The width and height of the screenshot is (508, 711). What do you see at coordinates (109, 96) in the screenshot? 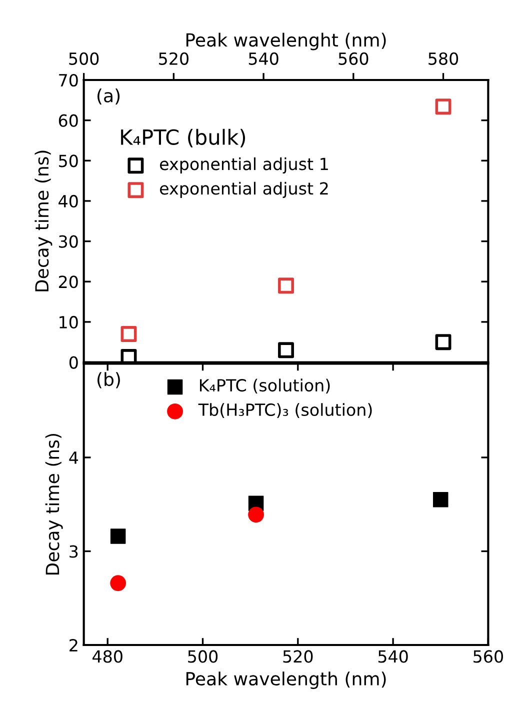
I see `annotation: (a)` at bounding box center [109, 96].